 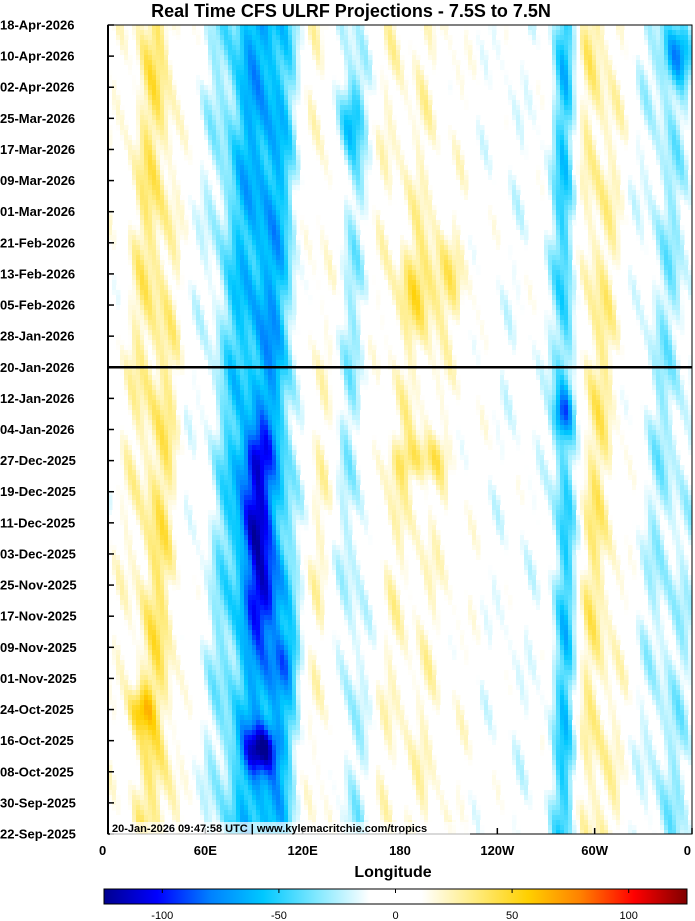 What do you see at coordinates (38, 553) in the screenshot?
I see `y-tick-label: 03-Dec-2025` at bounding box center [38, 553].